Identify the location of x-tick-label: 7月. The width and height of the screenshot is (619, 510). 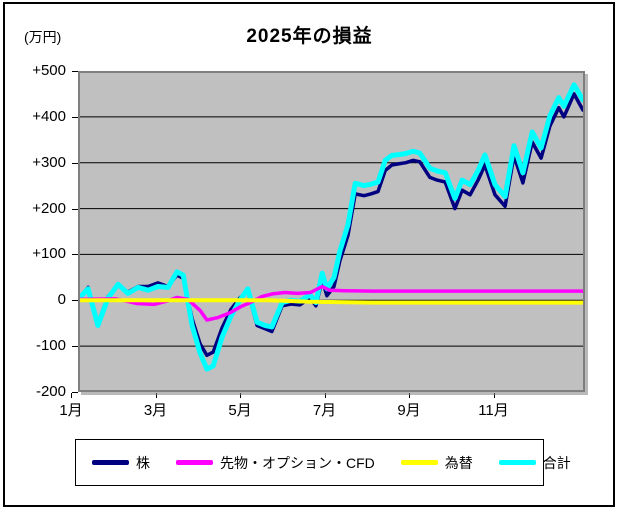
(324, 410).